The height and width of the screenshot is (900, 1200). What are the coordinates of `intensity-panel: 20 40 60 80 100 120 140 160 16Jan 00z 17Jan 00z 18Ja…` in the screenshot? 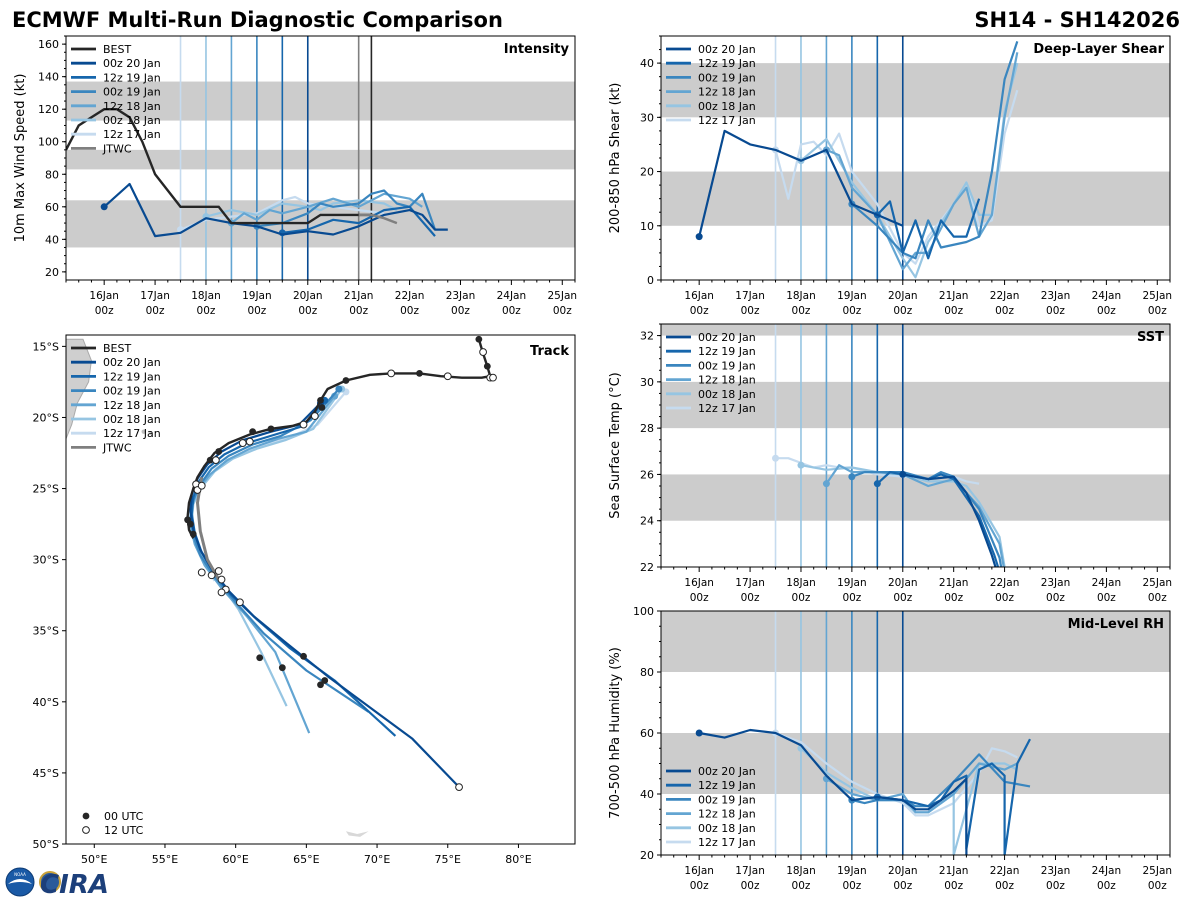 It's located at (295, 176).